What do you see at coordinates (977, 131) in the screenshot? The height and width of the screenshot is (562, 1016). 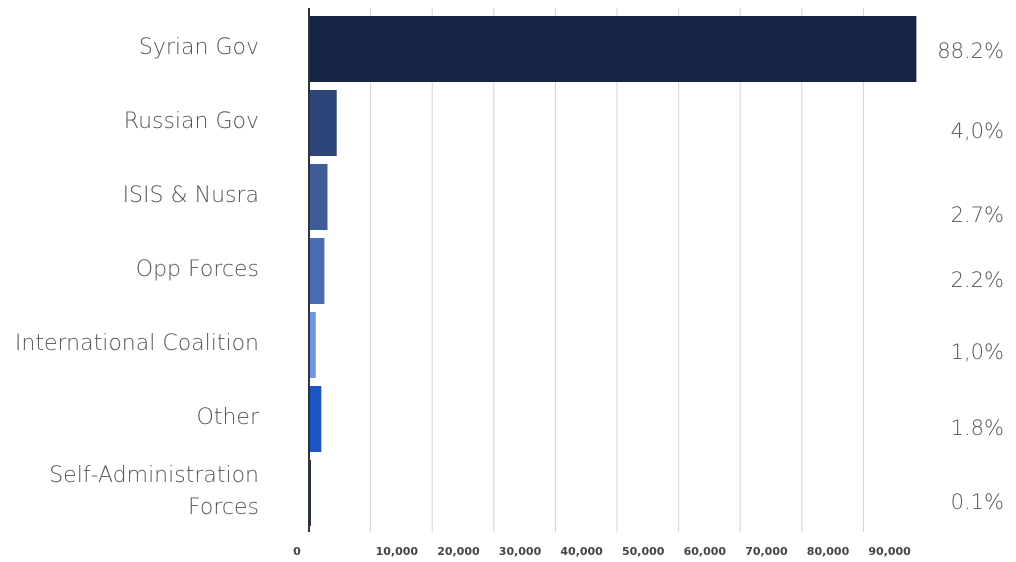 I see `value-label: 4,0%` at bounding box center [977, 131].